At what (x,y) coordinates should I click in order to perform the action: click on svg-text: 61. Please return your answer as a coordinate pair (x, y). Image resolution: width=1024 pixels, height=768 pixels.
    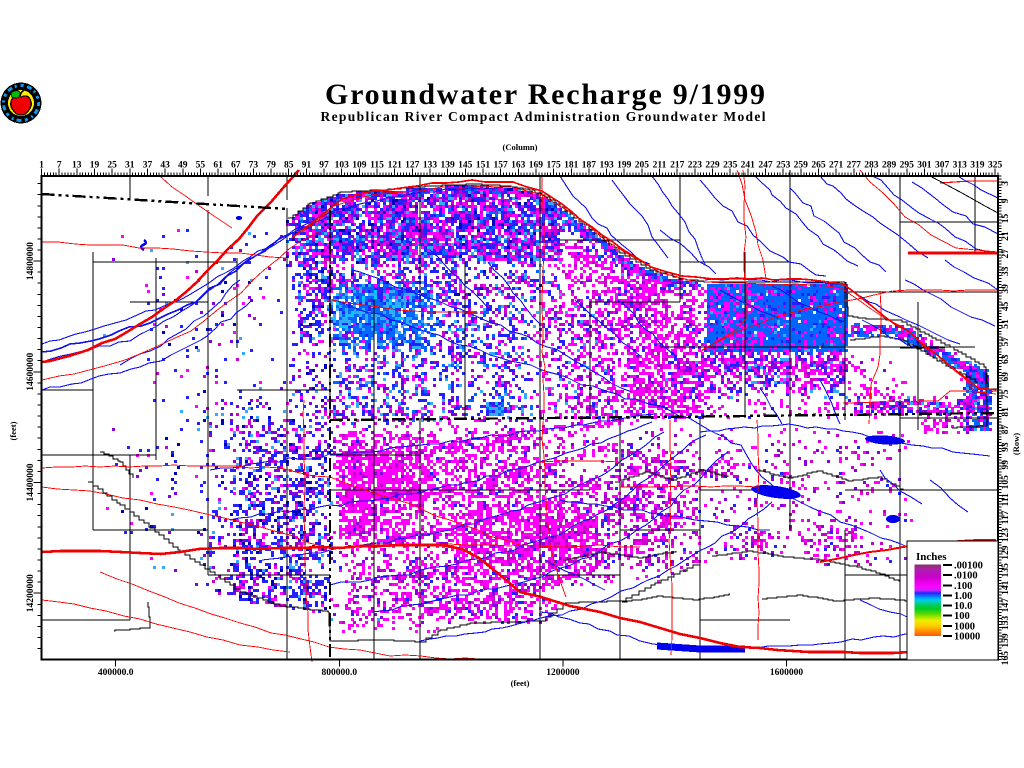
    Looking at the image, I should click on (218, 166).